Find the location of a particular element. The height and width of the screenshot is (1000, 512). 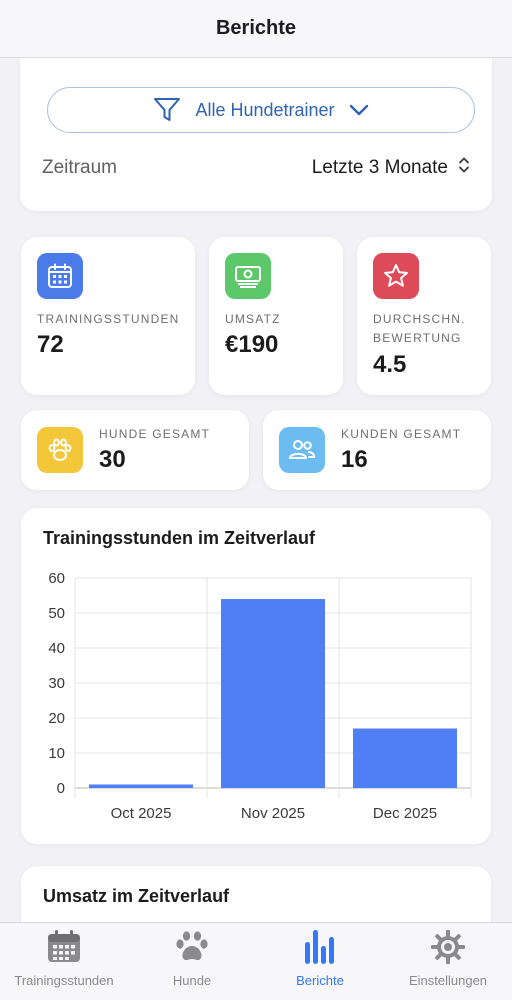

training-hours-label: TRAININGSSTUNDEN is located at coordinates (108, 319).